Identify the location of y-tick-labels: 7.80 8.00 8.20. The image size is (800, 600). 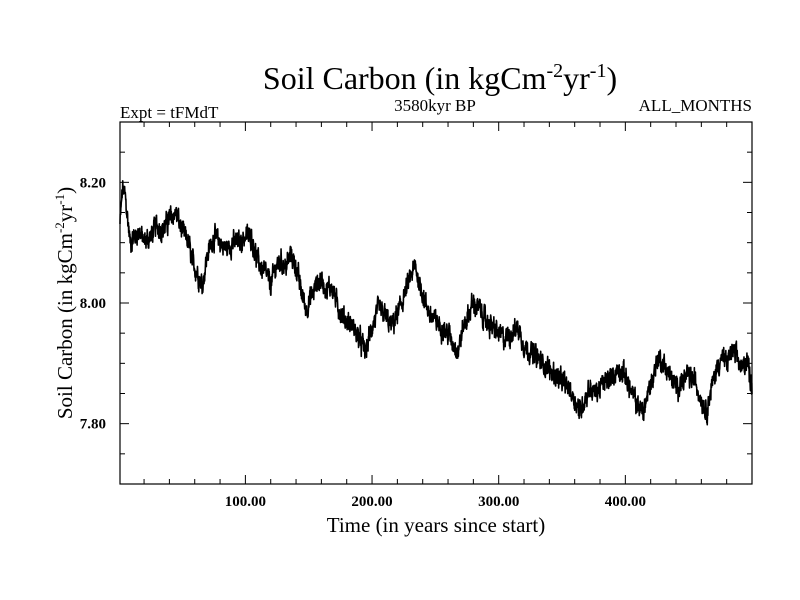
(93, 303).